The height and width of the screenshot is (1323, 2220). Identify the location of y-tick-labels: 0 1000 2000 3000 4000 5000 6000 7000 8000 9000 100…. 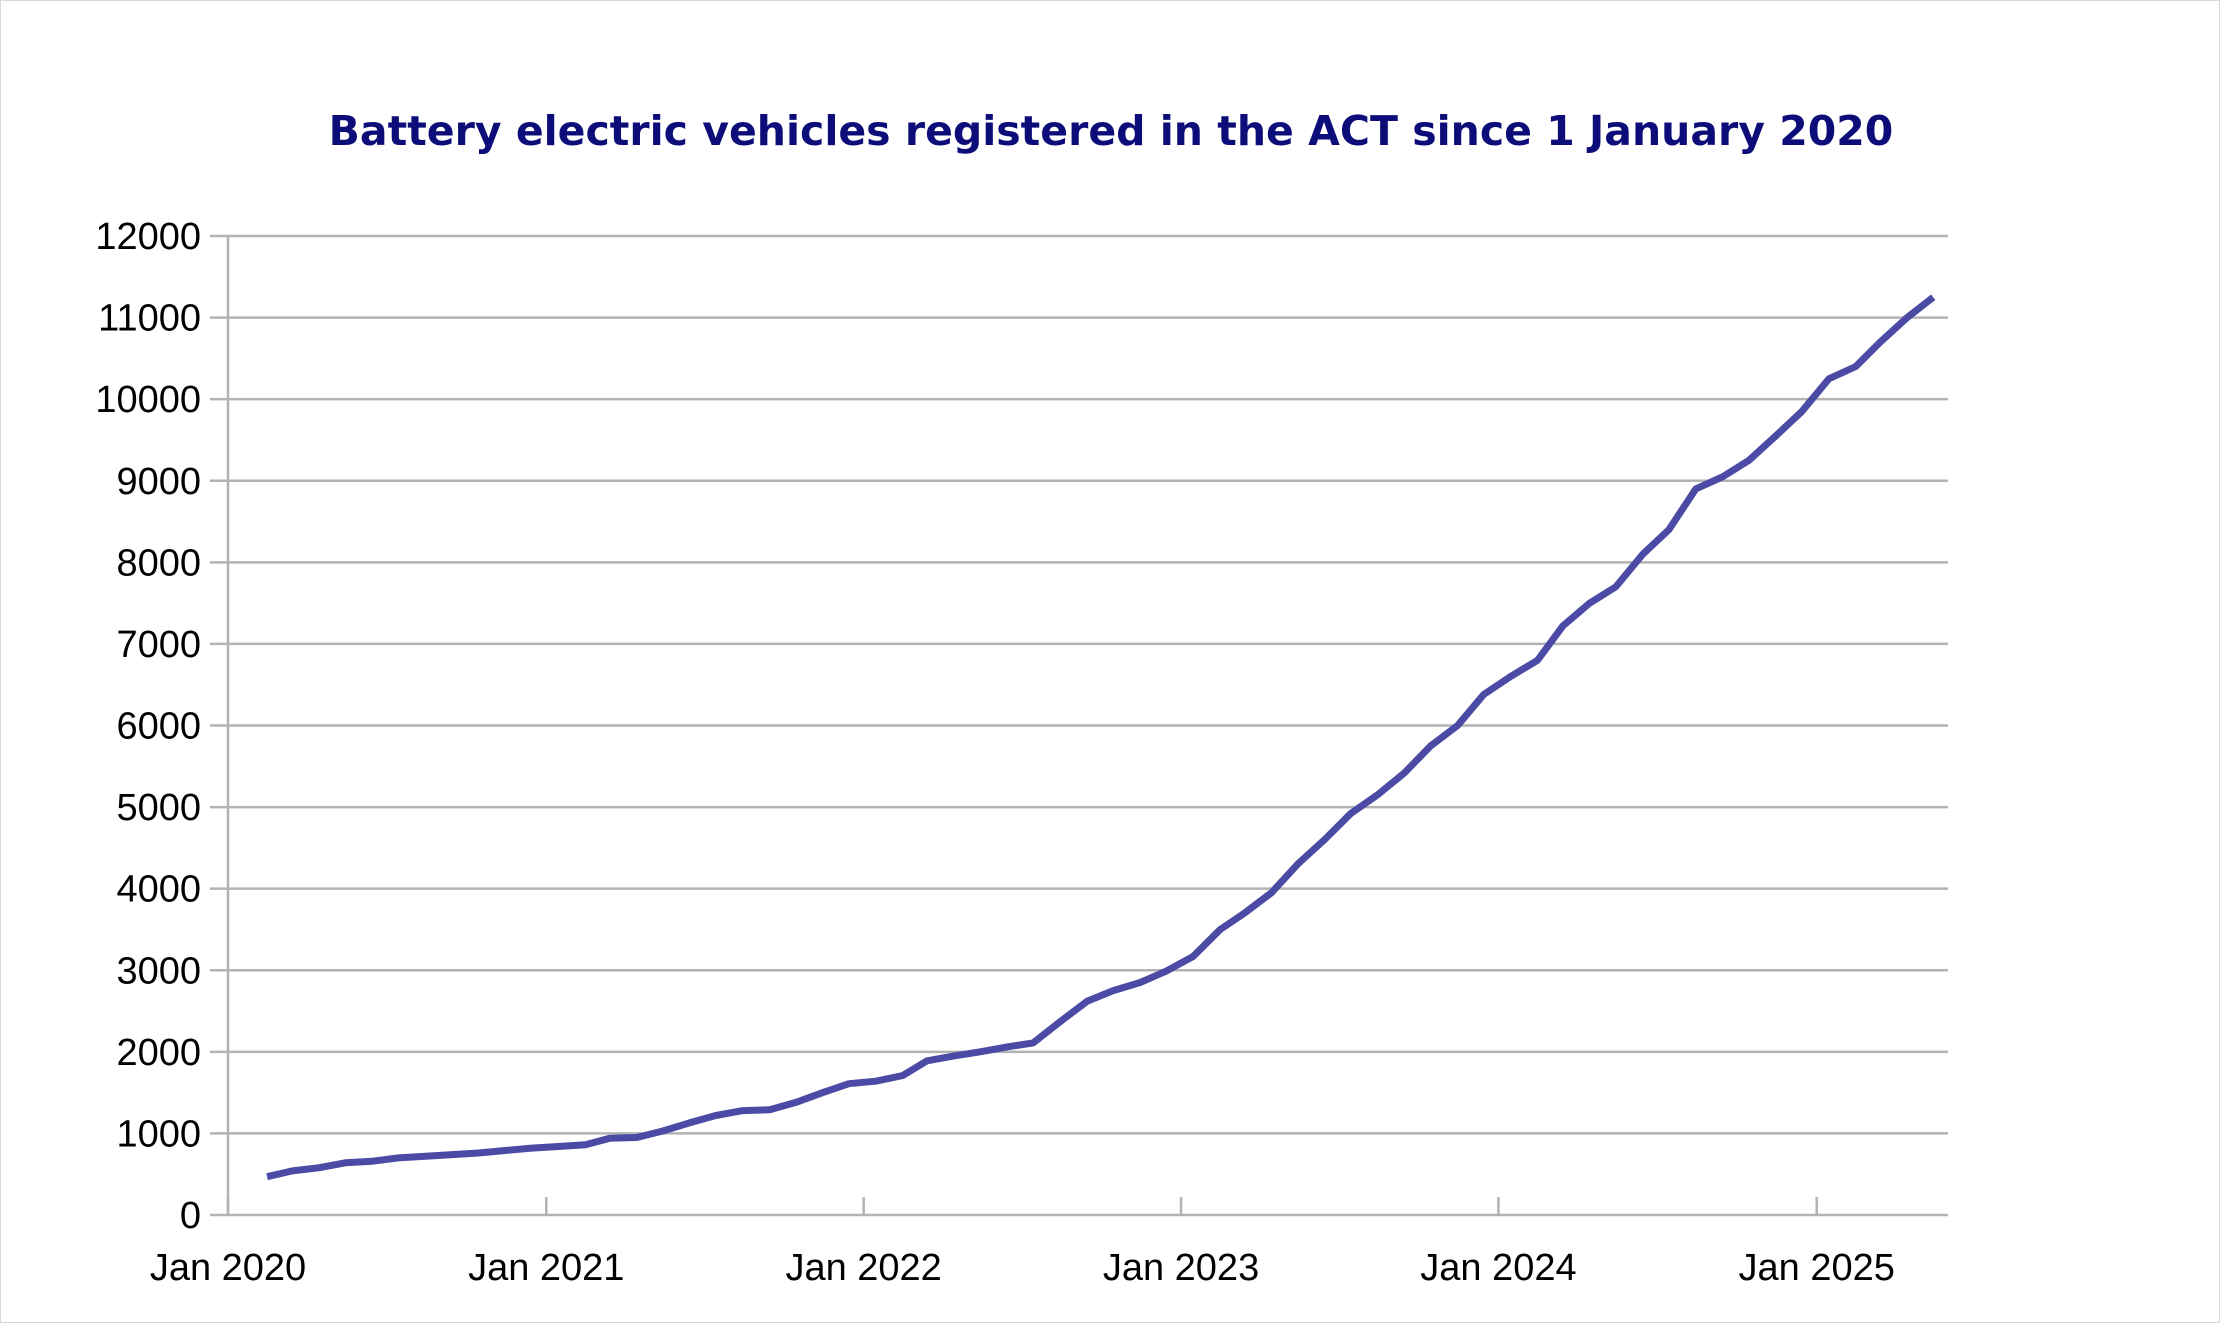
(148, 726).